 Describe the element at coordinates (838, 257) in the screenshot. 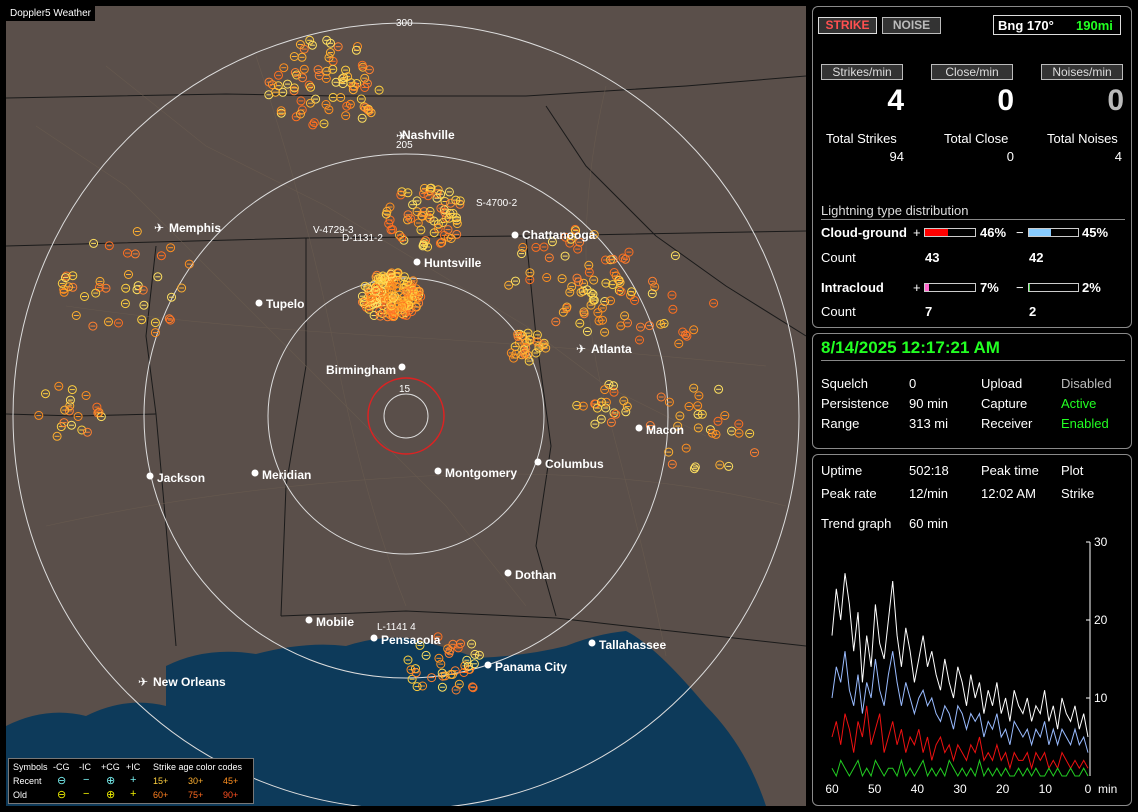

I see `cg-count-label: Count` at that location.